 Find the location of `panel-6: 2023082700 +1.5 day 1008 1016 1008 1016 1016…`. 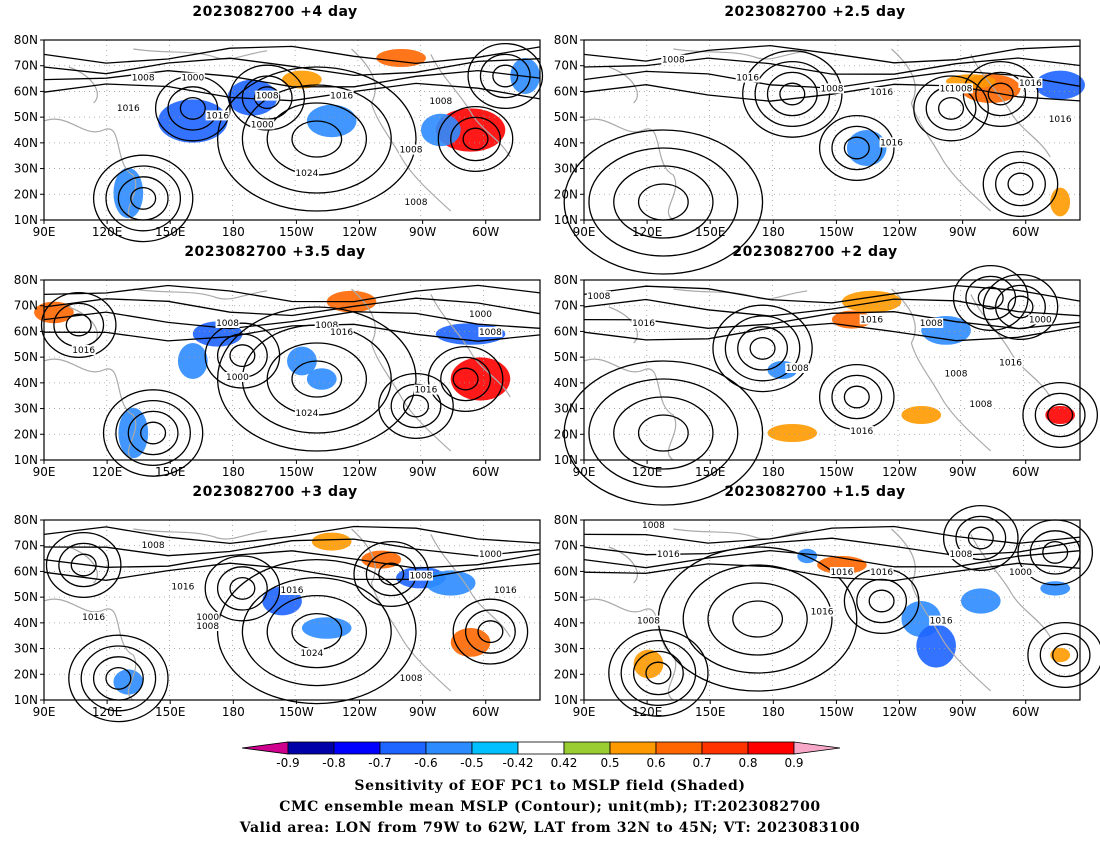

panel-6: 2023082700 +1.5 day 1008 1016 1008 1016 1016… is located at coordinates (820, 600).